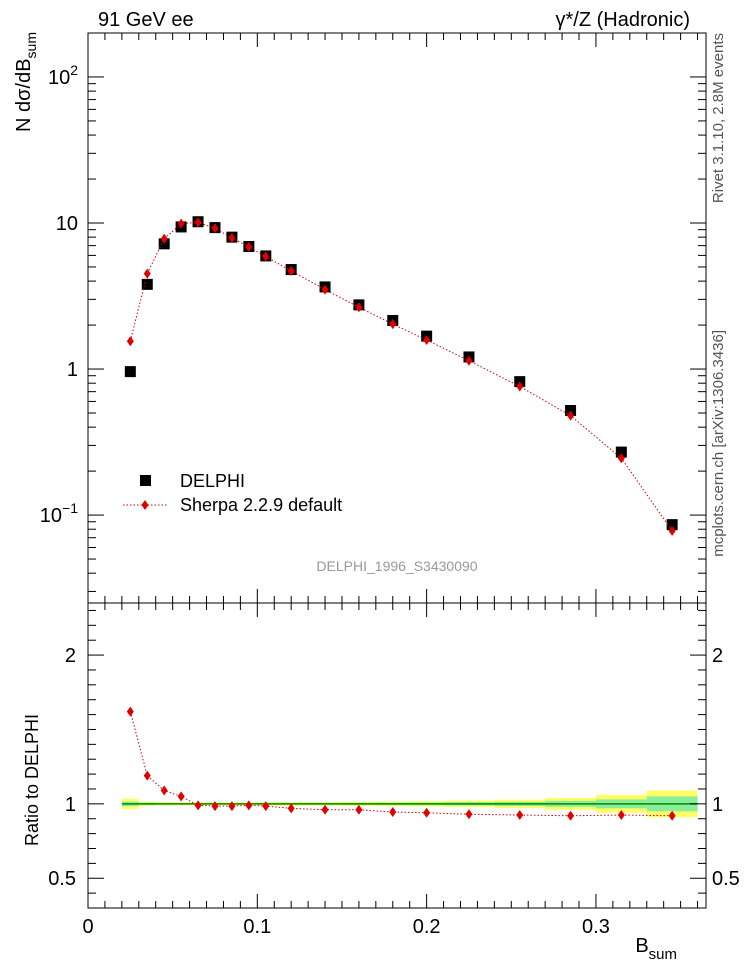  What do you see at coordinates (145, 480) in the screenshot?
I see `legend-delphi-marker` at bounding box center [145, 480].